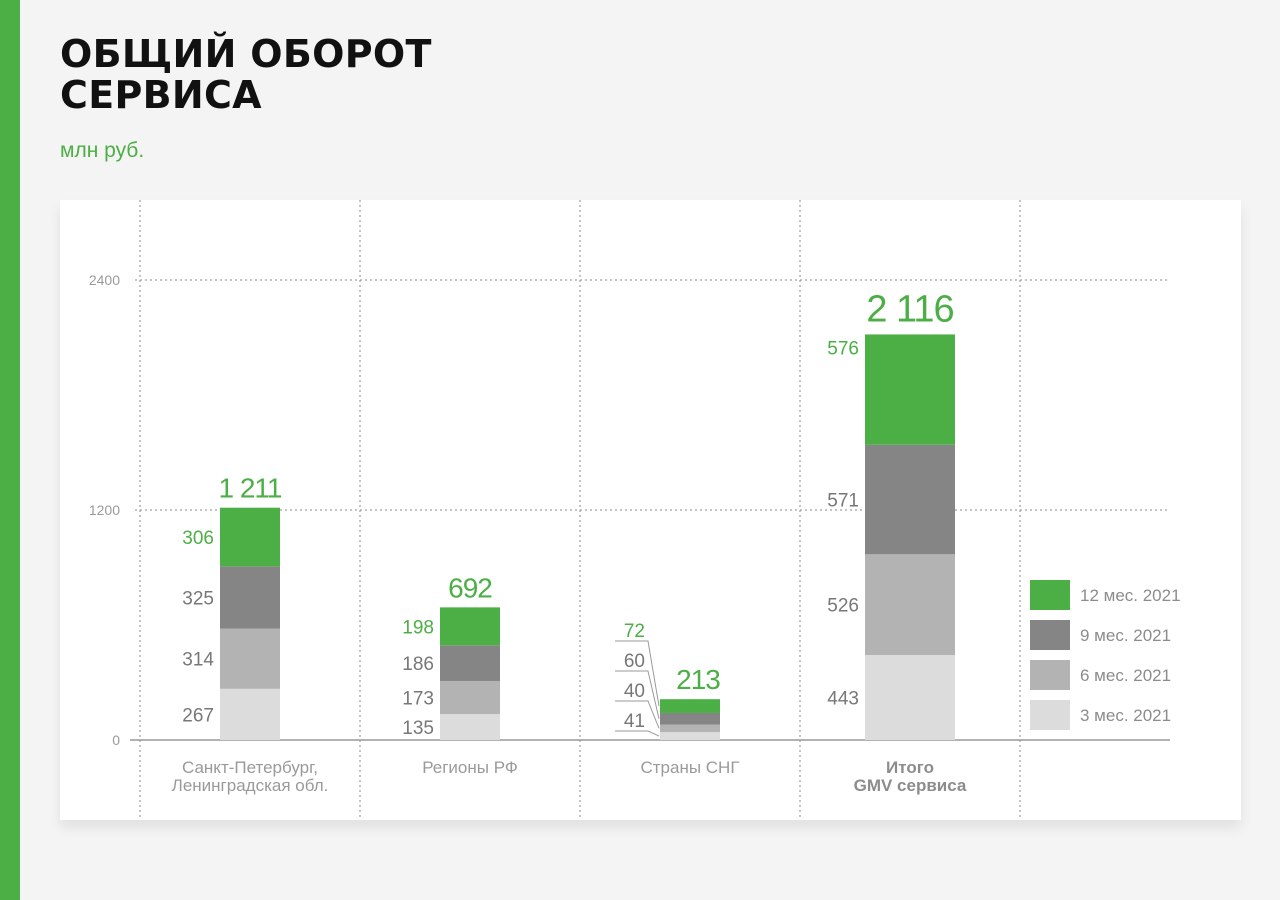  Describe the element at coordinates (470, 767) in the screenshot. I see `category-label: Регионы РФ` at that location.